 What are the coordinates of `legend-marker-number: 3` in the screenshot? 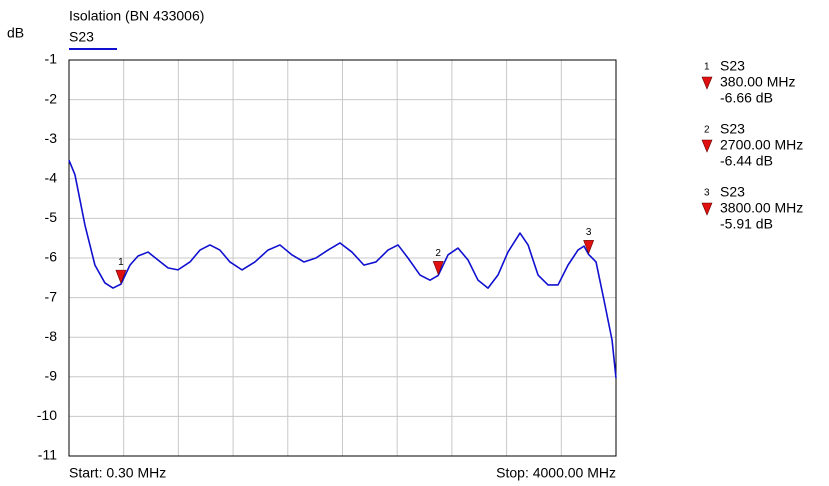 It's located at (707, 193).